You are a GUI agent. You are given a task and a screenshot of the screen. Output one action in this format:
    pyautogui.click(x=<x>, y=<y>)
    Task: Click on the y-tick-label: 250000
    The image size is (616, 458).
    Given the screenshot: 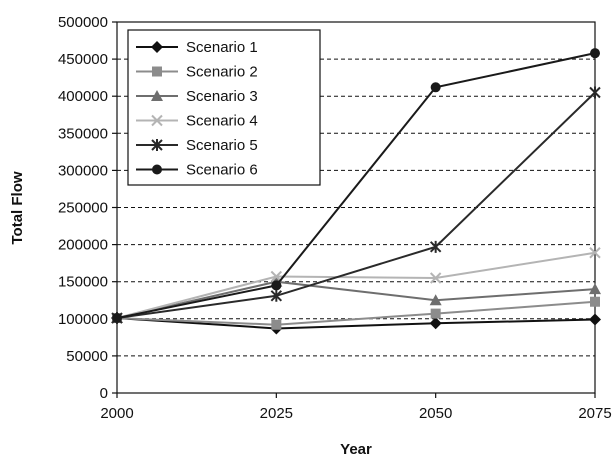 What is the action you would take?
    pyautogui.click(x=83, y=208)
    